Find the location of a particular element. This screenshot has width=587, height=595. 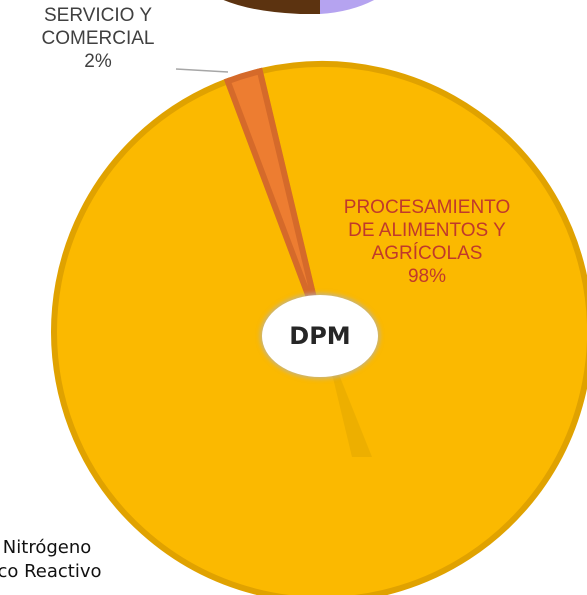

top-partial-pie is located at coordinates (299, 7).